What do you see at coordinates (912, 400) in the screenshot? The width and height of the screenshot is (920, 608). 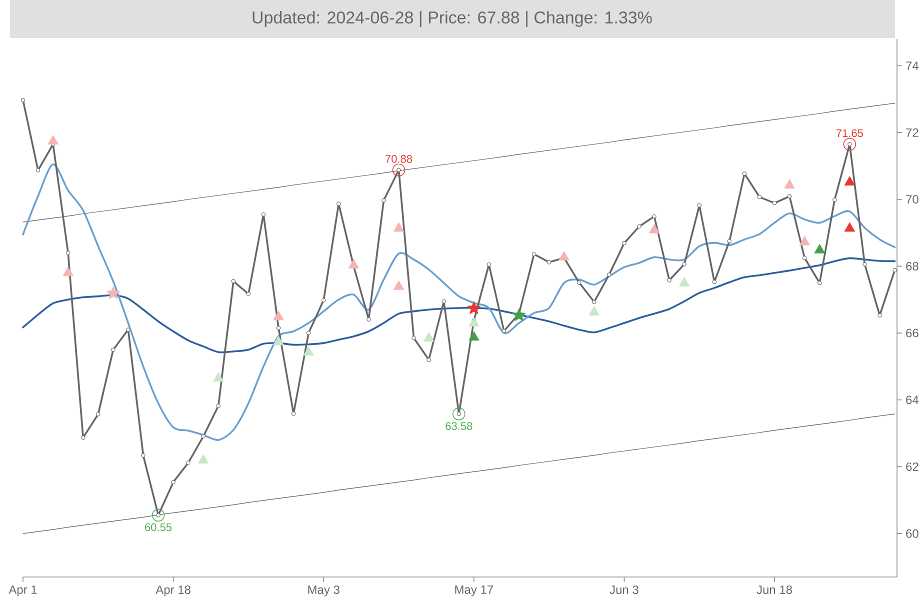 I see `y-tick-label: 64` at bounding box center [912, 400].